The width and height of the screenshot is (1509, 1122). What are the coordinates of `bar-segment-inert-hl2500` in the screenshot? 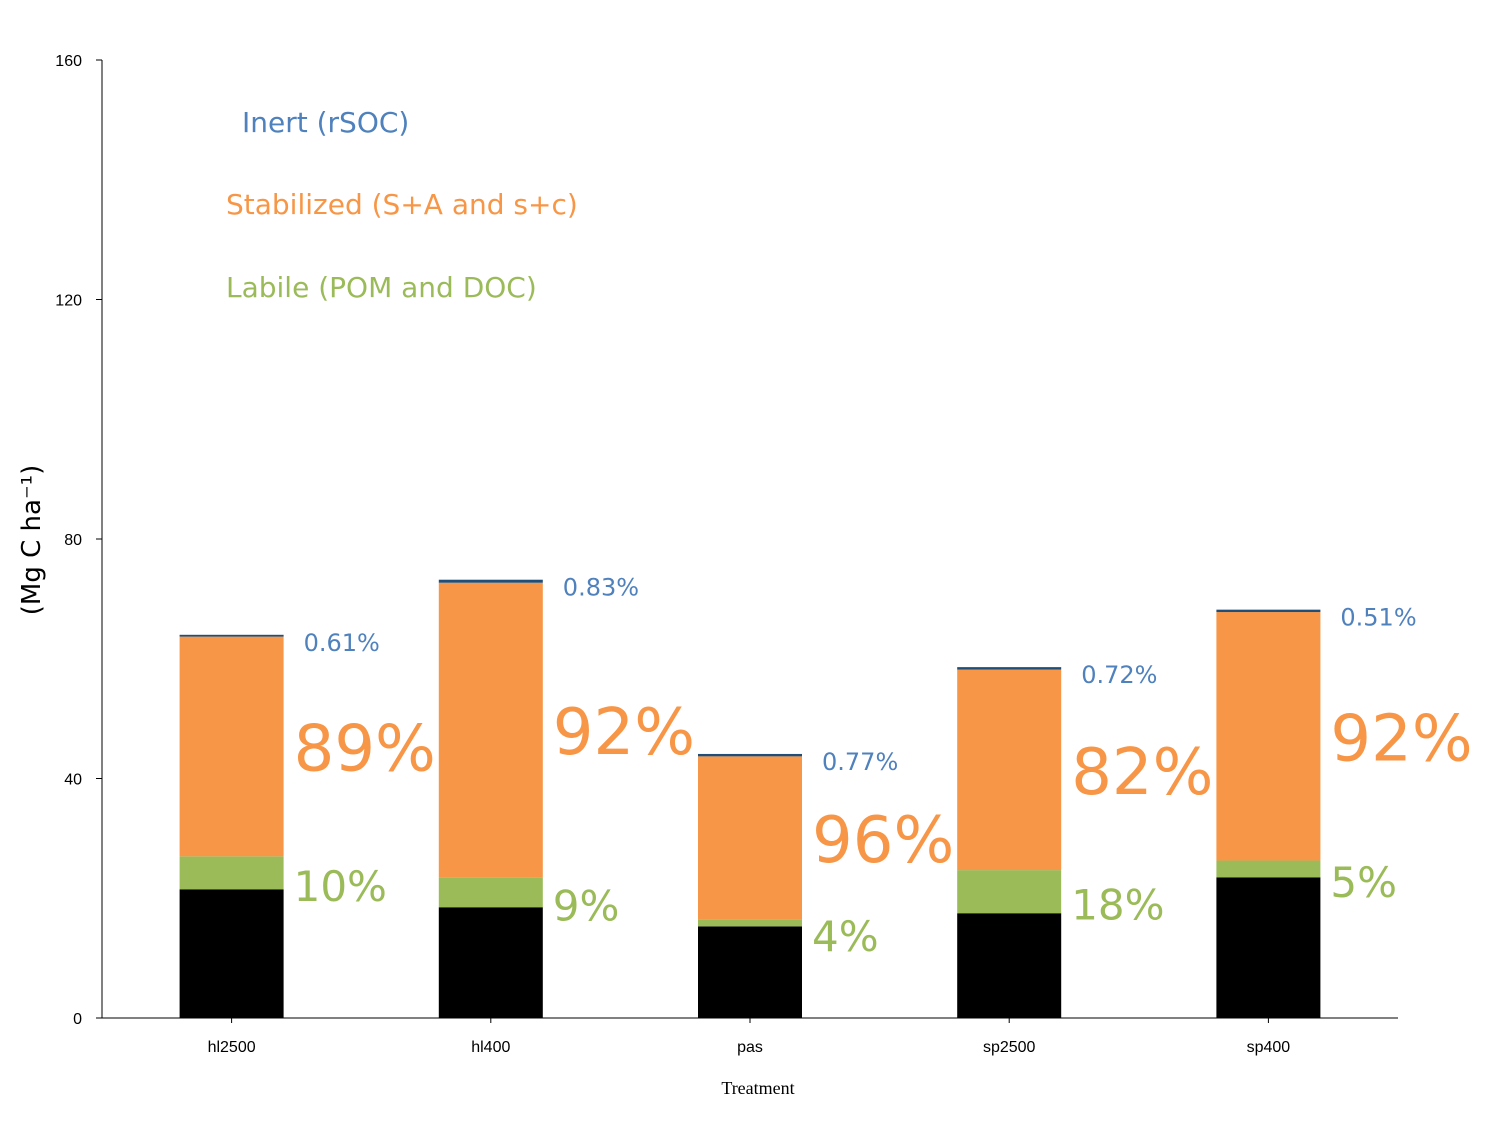 It's located at (231, 635).